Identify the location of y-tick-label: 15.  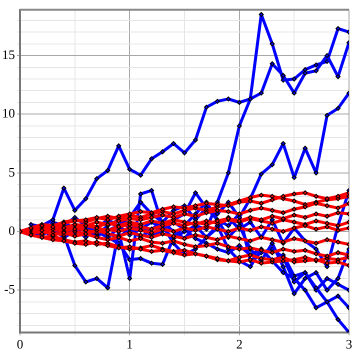
(8, 54).